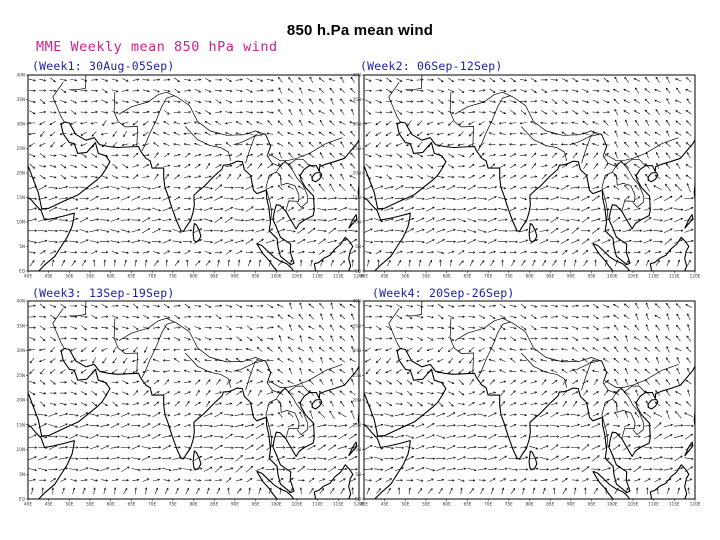 This screenshot has height=540, width=720. Describe the element at coordinates (360, 30) in the screenshot. I see `slide-title: 850 h.Pa mean wind` at that location.